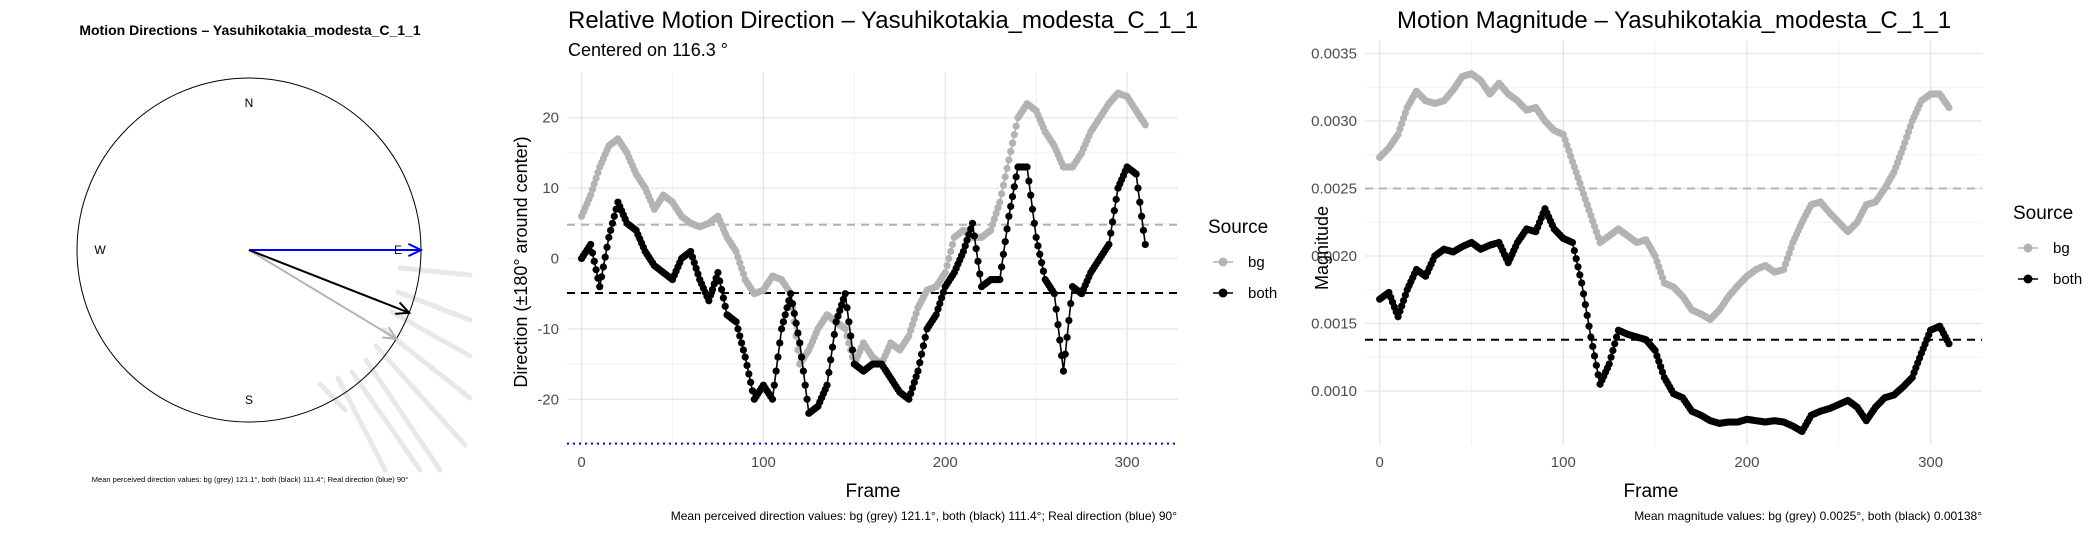 The height and width of the screenshot is (533, 2100). Describe the element at coordinates (1746, 462) in the screenshot. I see `magnitude-x-tick-label: 200` at that location.